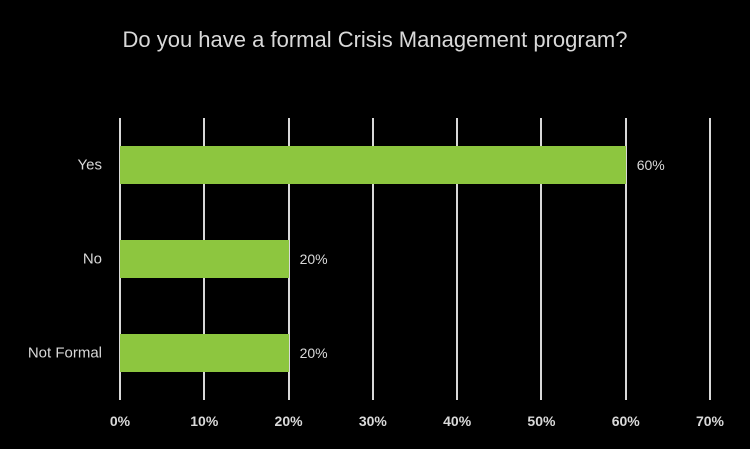 The width and height of the screenshot is (750, 449). What do you see at coordinates (204, 421) in the screenshot?
I see `x-tick-label: 10%` at bounding box center [204, 421].